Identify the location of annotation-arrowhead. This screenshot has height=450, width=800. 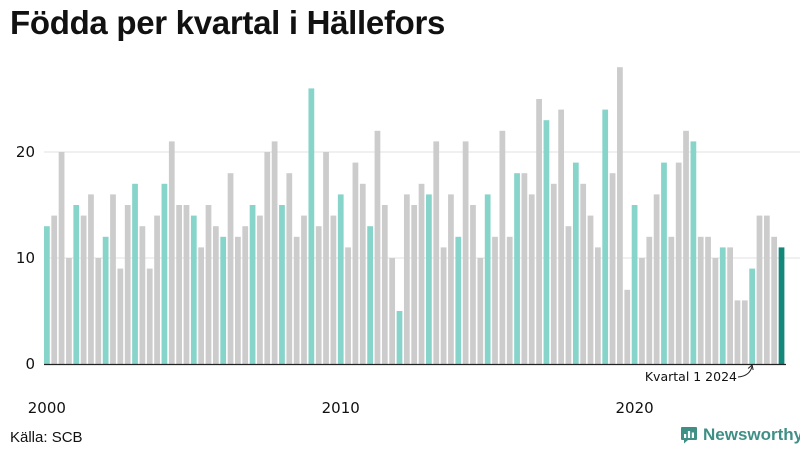
(750, 367).